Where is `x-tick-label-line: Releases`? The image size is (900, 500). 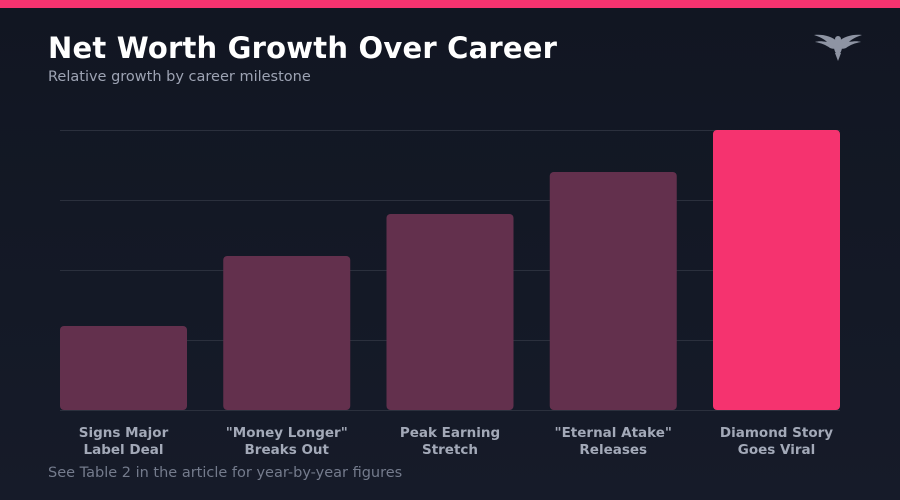 x-tick-label-line: Releases is located at coordinates (613, 450).